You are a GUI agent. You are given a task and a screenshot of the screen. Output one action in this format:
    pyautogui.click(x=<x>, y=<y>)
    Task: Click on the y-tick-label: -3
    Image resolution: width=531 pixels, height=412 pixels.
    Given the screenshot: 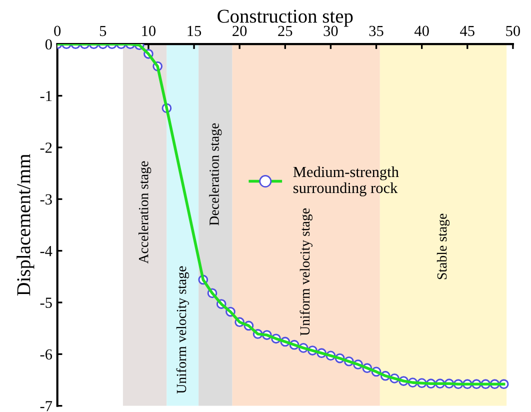 What is the action you would take?
    pyautogui.click(x=46, y=199)
    